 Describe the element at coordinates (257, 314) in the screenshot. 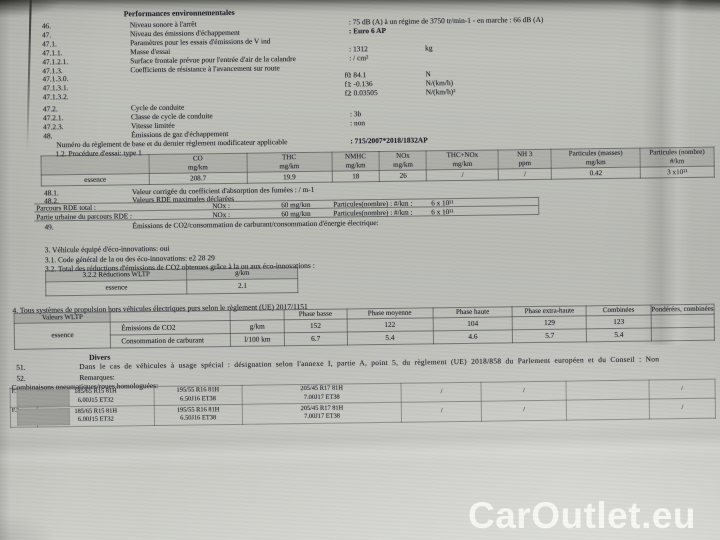

I see `empty-cell` at that location.